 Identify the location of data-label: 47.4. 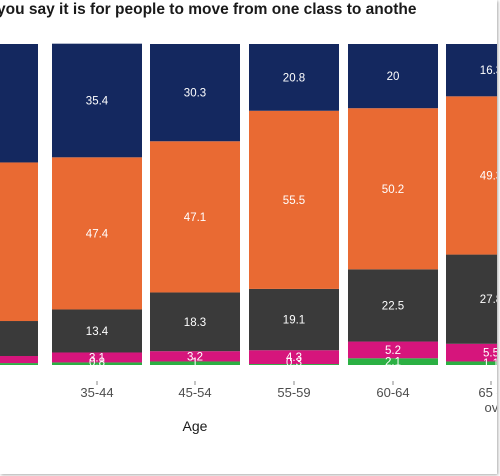
(97, 234).